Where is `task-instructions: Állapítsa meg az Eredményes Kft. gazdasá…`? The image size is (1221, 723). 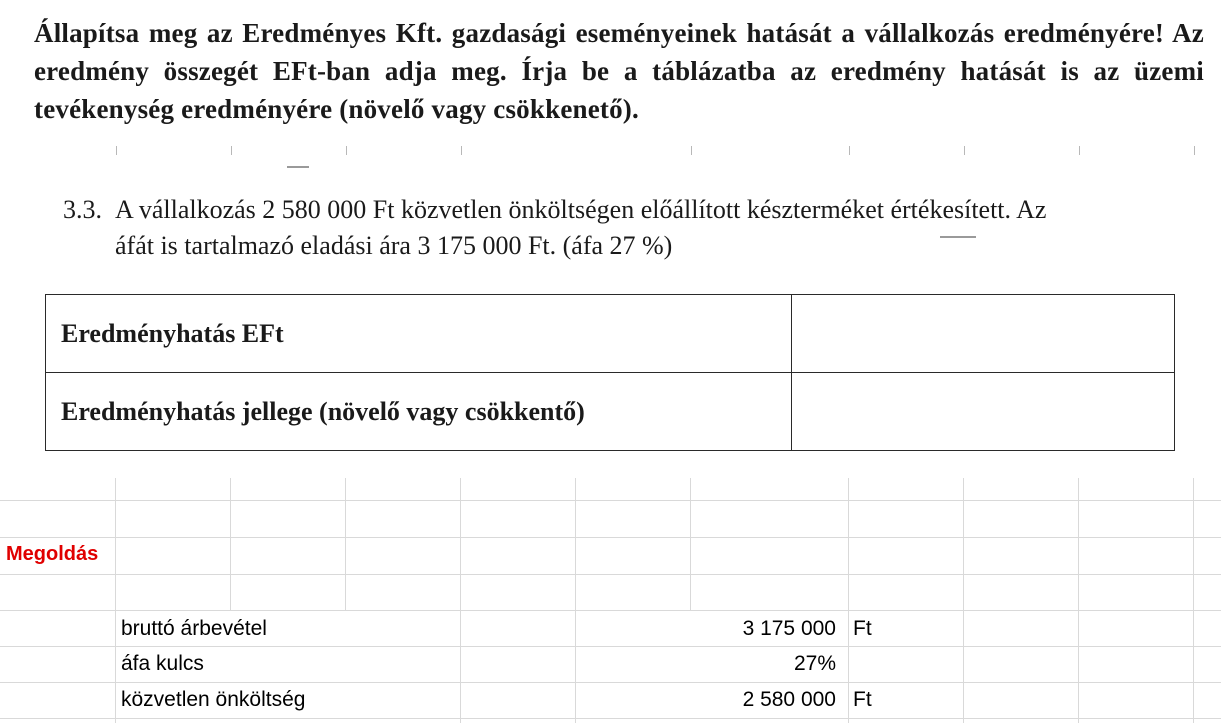 task-instructions: Állapítsa meg az Eredményes Kft. gazdasá… is located at coordinates (619, 71).